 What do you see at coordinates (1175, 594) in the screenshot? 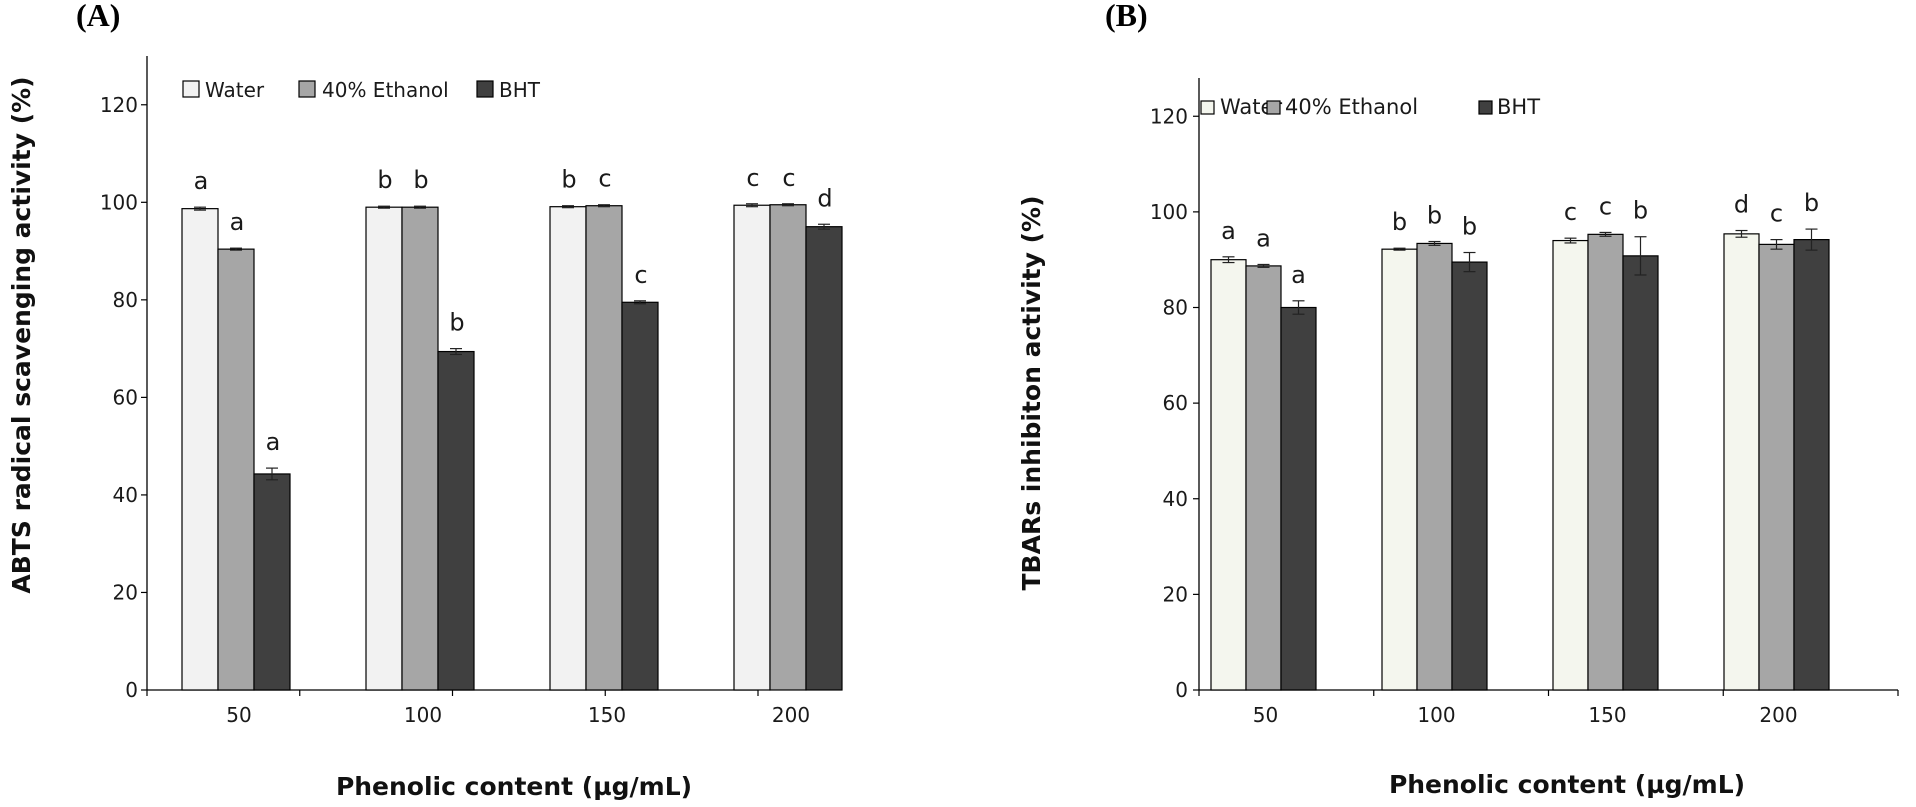
I see `y-tick-label-b: 20` at bounding box center [1175, 594].